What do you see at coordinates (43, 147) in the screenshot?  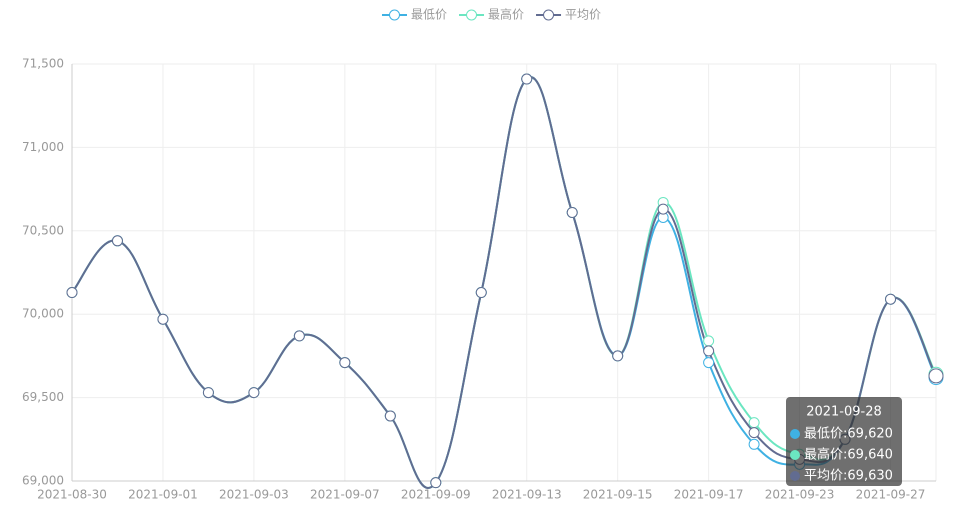 I see `y-tick-label: 71,000` at bounding box center [43, 147].